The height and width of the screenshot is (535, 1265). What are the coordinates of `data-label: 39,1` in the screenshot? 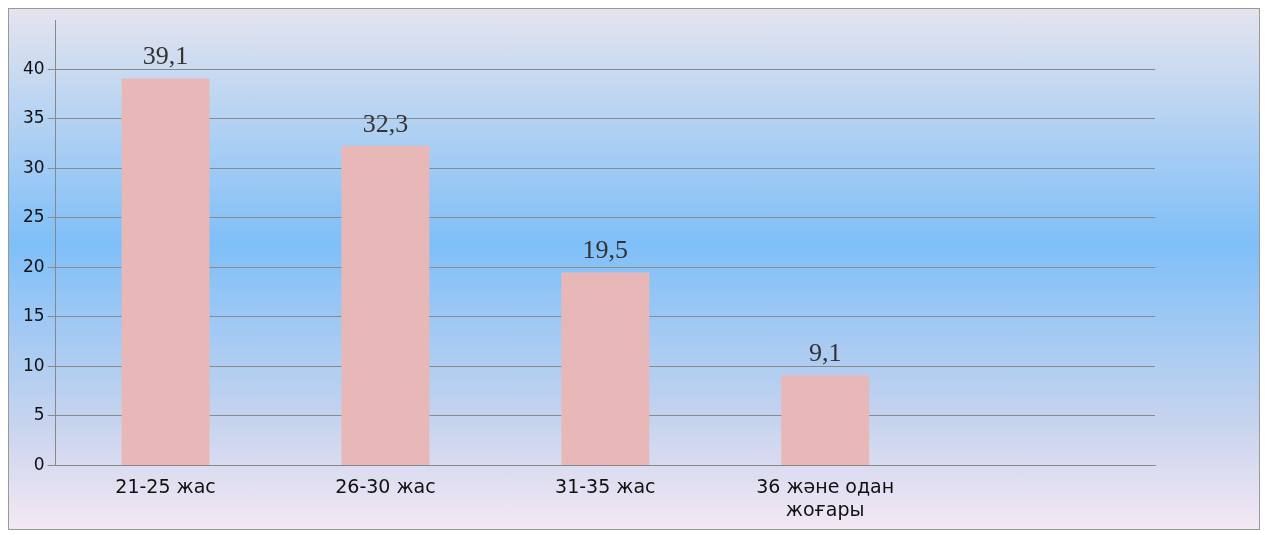 It's located at (165, 56).